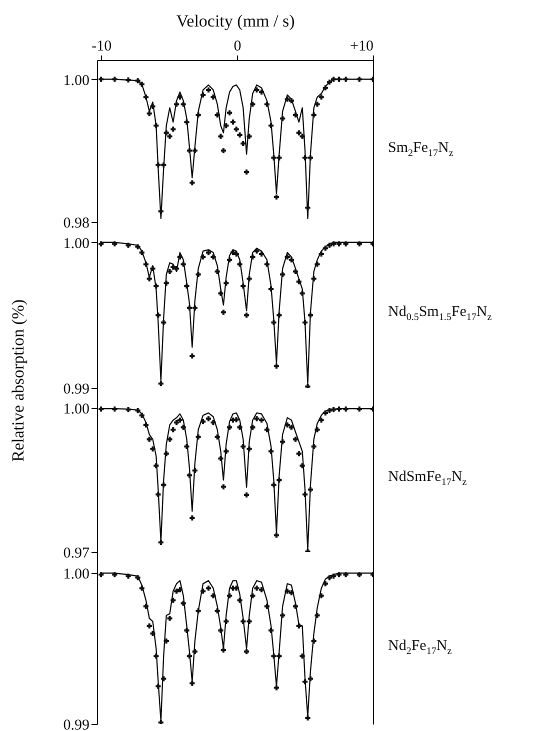 This screenshot has height=731, width=533. I want to click on x-tick-label: +10, so click(362, 46).